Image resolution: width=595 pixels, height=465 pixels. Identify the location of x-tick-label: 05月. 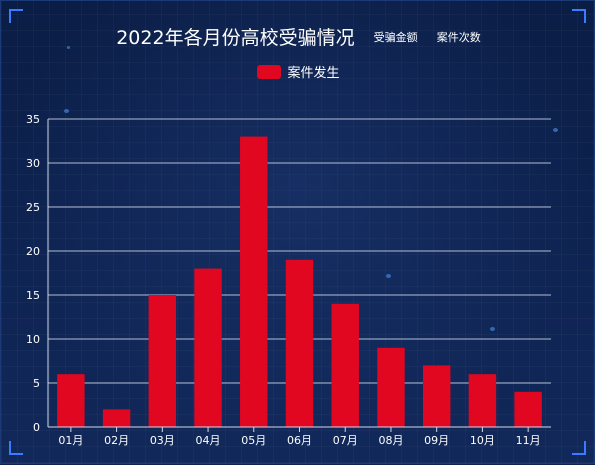
(253, 440).